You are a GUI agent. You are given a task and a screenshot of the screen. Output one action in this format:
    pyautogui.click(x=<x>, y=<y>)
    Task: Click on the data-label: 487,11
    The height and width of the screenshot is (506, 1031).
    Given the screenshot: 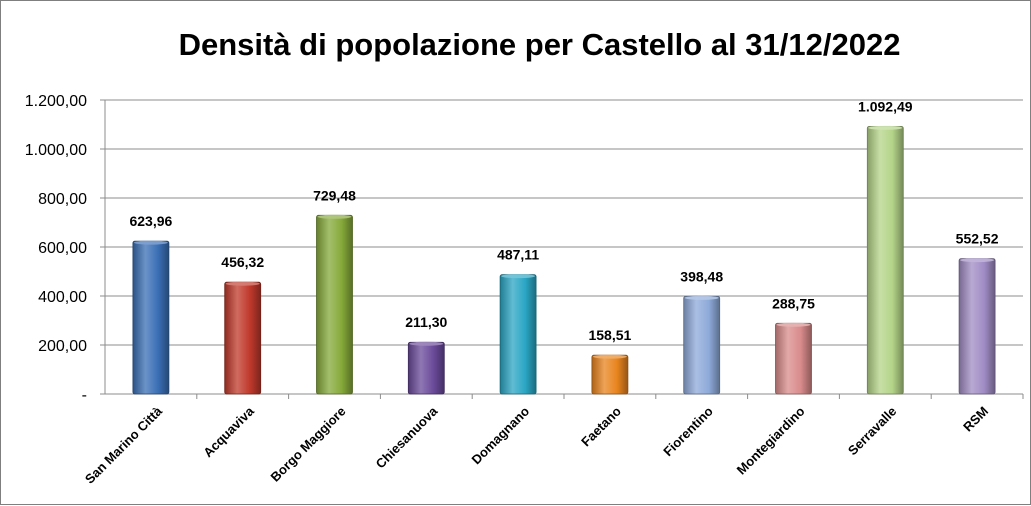 What is the action you would take?
    pyautogui.click(x=518, y=255)
    